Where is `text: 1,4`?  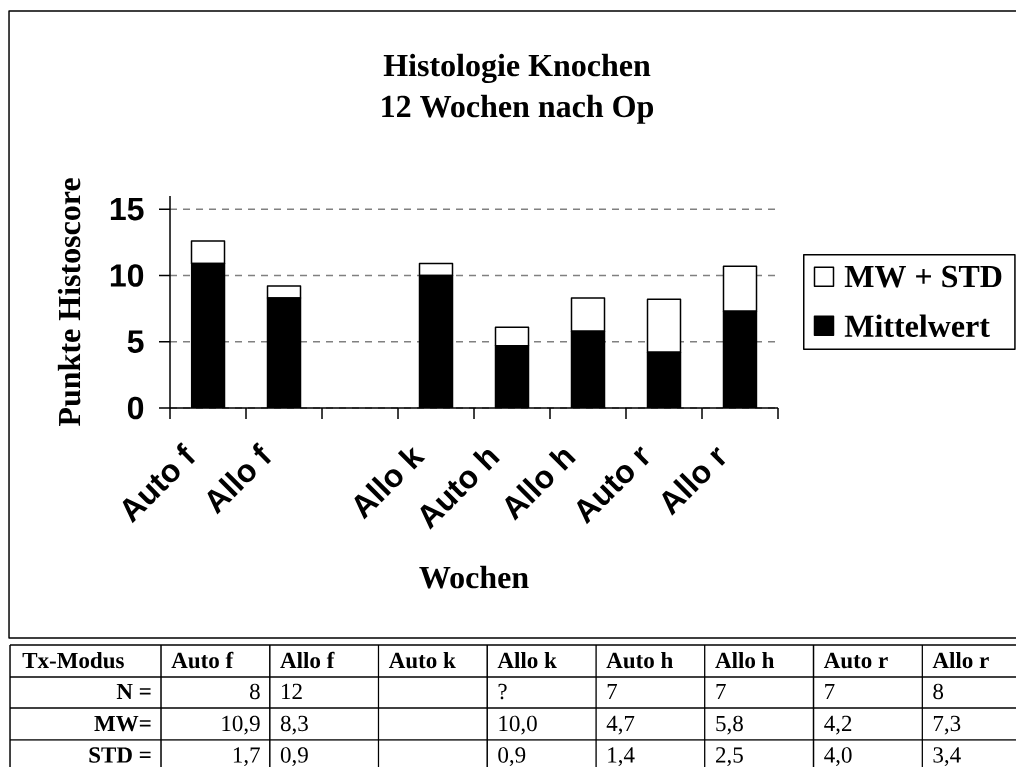 text: 1,4 is located at coordinates (621, 757).